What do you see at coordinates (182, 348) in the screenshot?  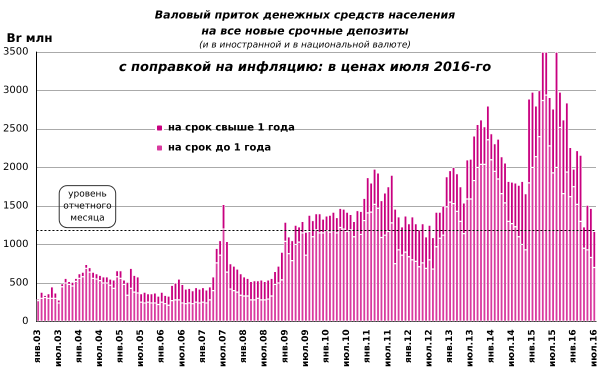 I see `x-tick-label: июл.06` at bounding box center [182, 348].